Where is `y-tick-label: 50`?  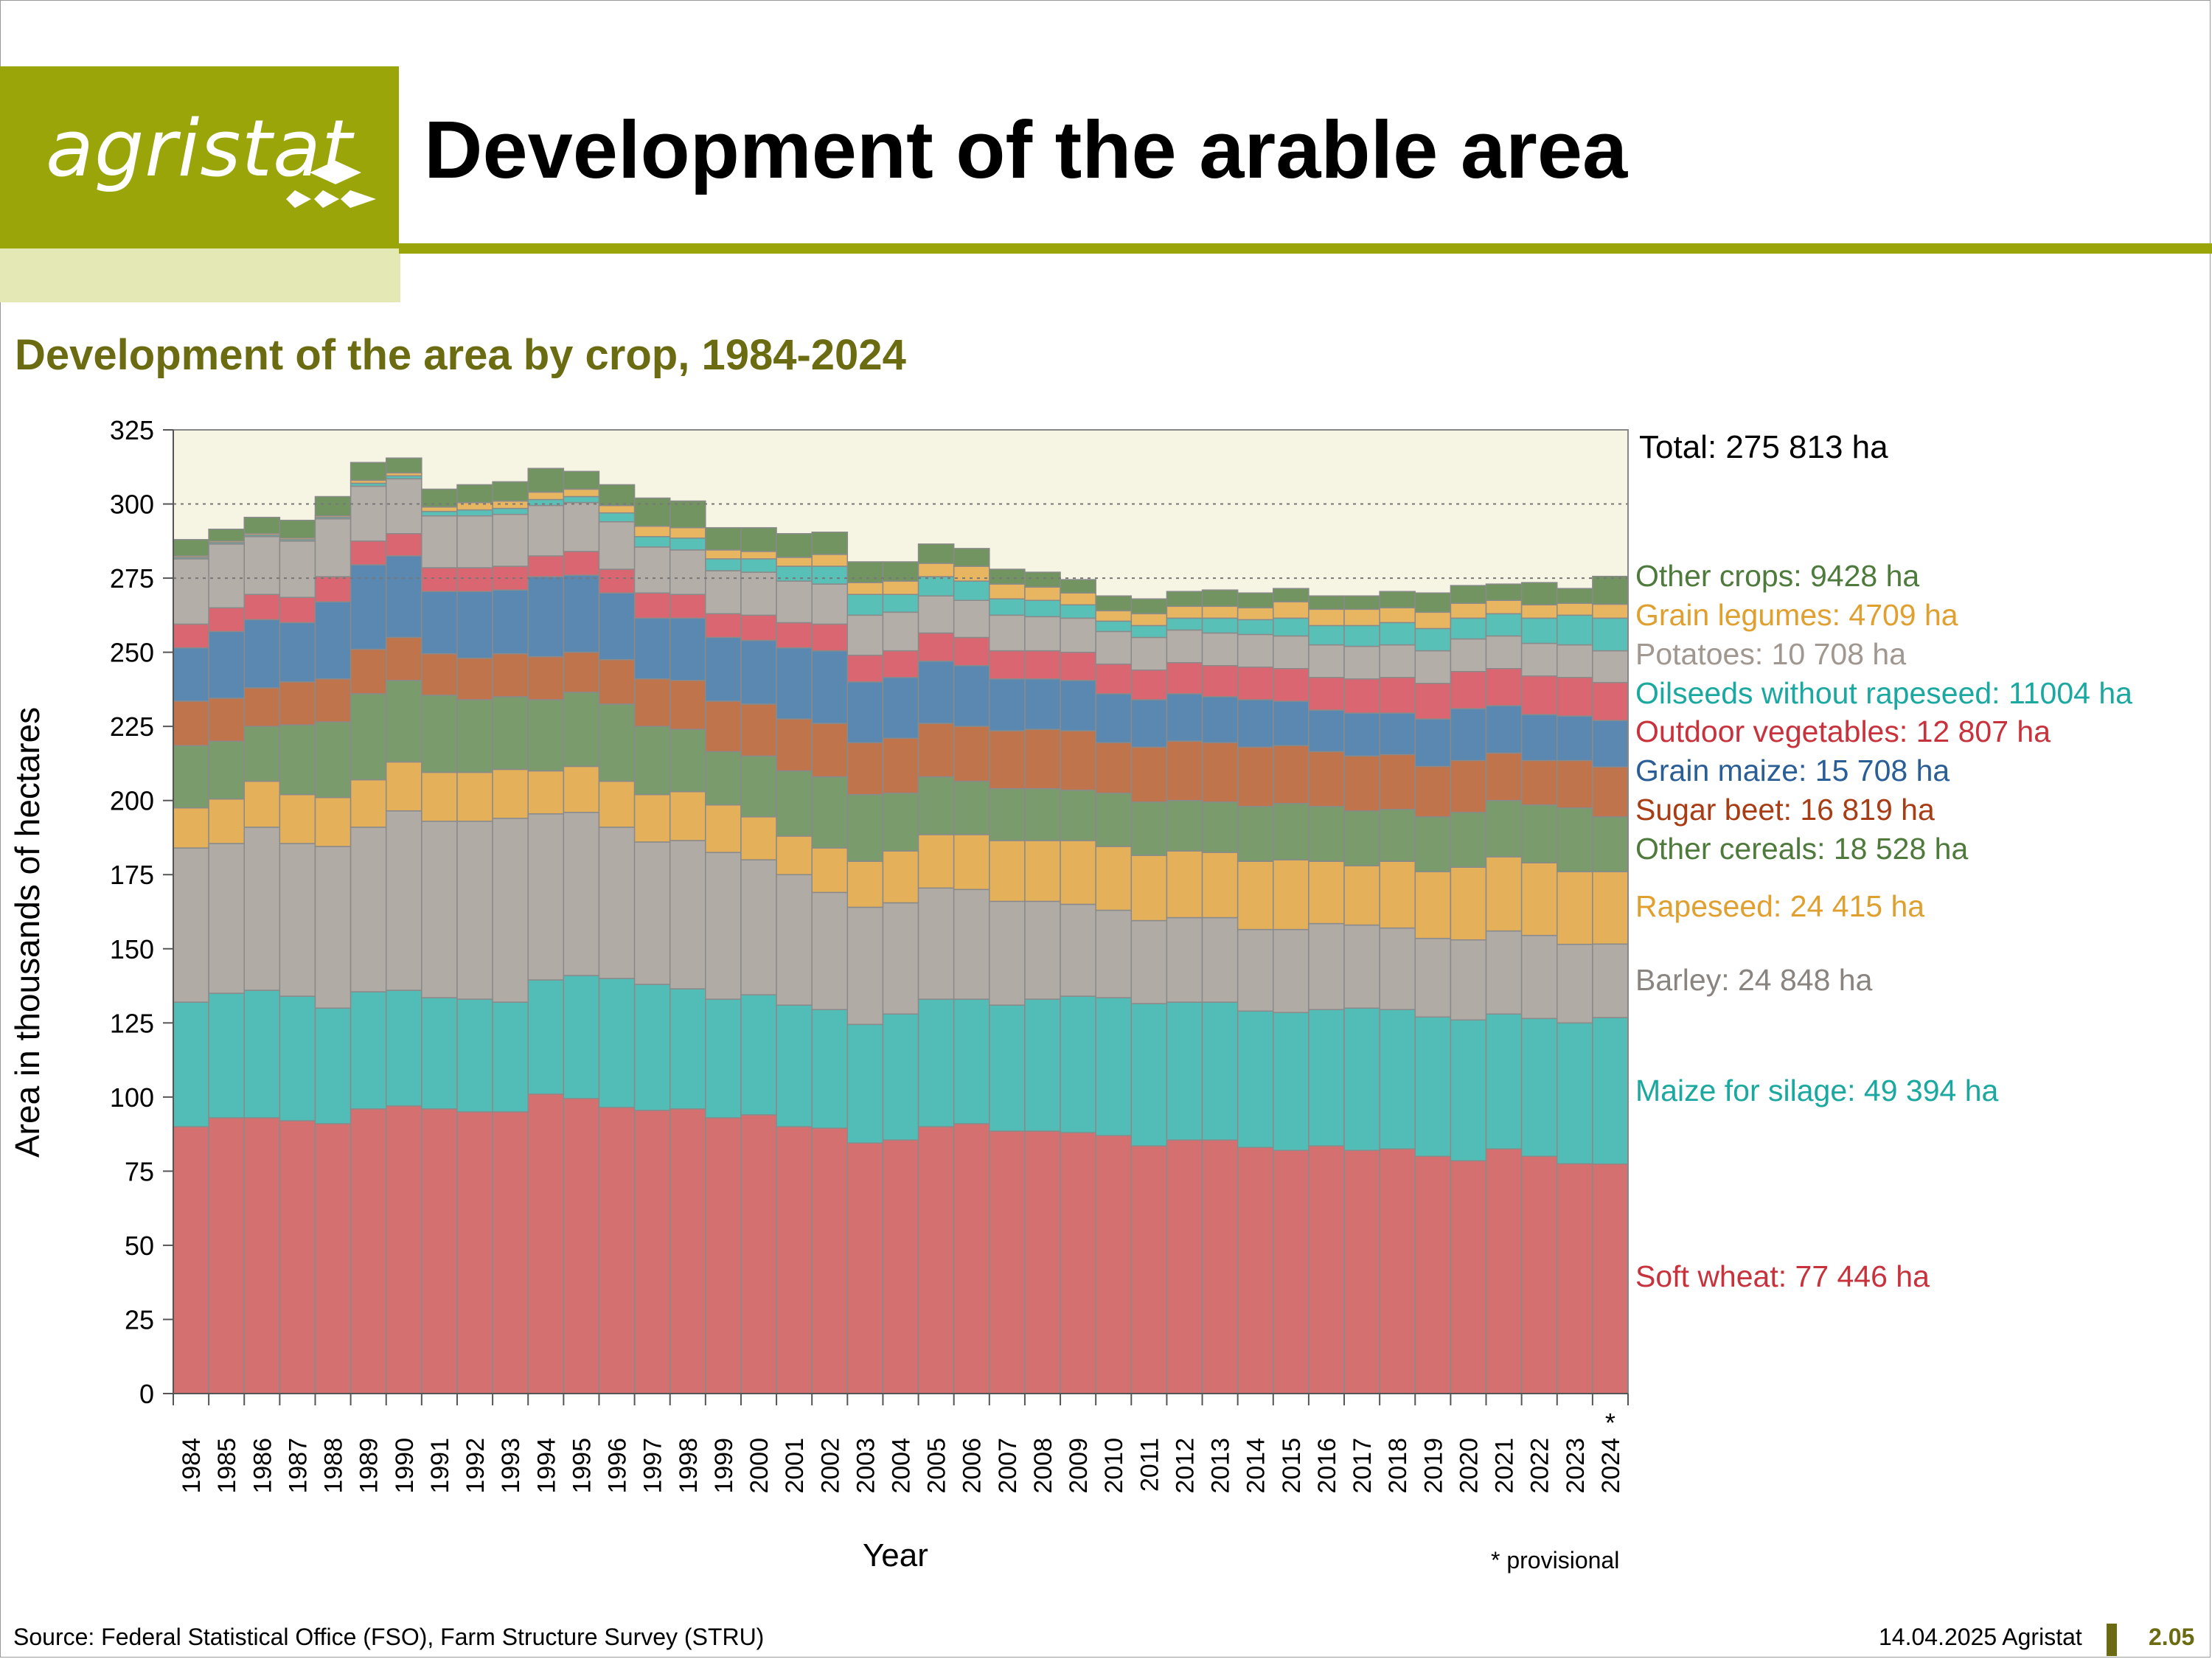 y-tick-label: 50 is located at coordinates (139, 1246).